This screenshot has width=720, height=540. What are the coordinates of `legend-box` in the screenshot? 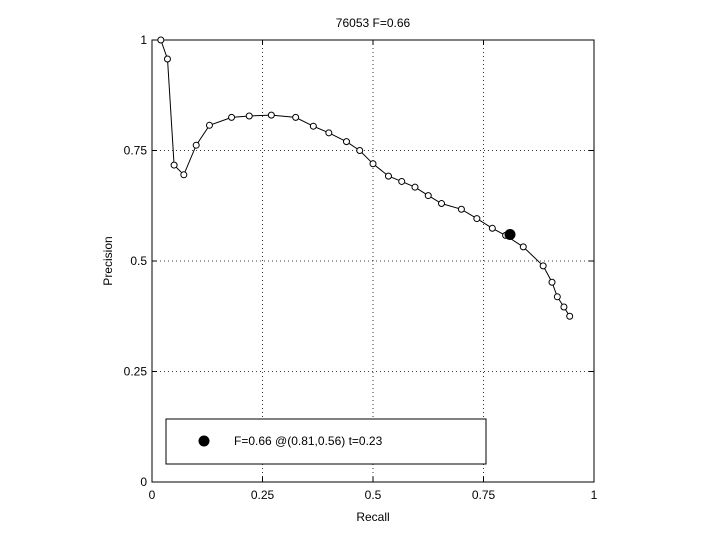 It's located at (326, 441).